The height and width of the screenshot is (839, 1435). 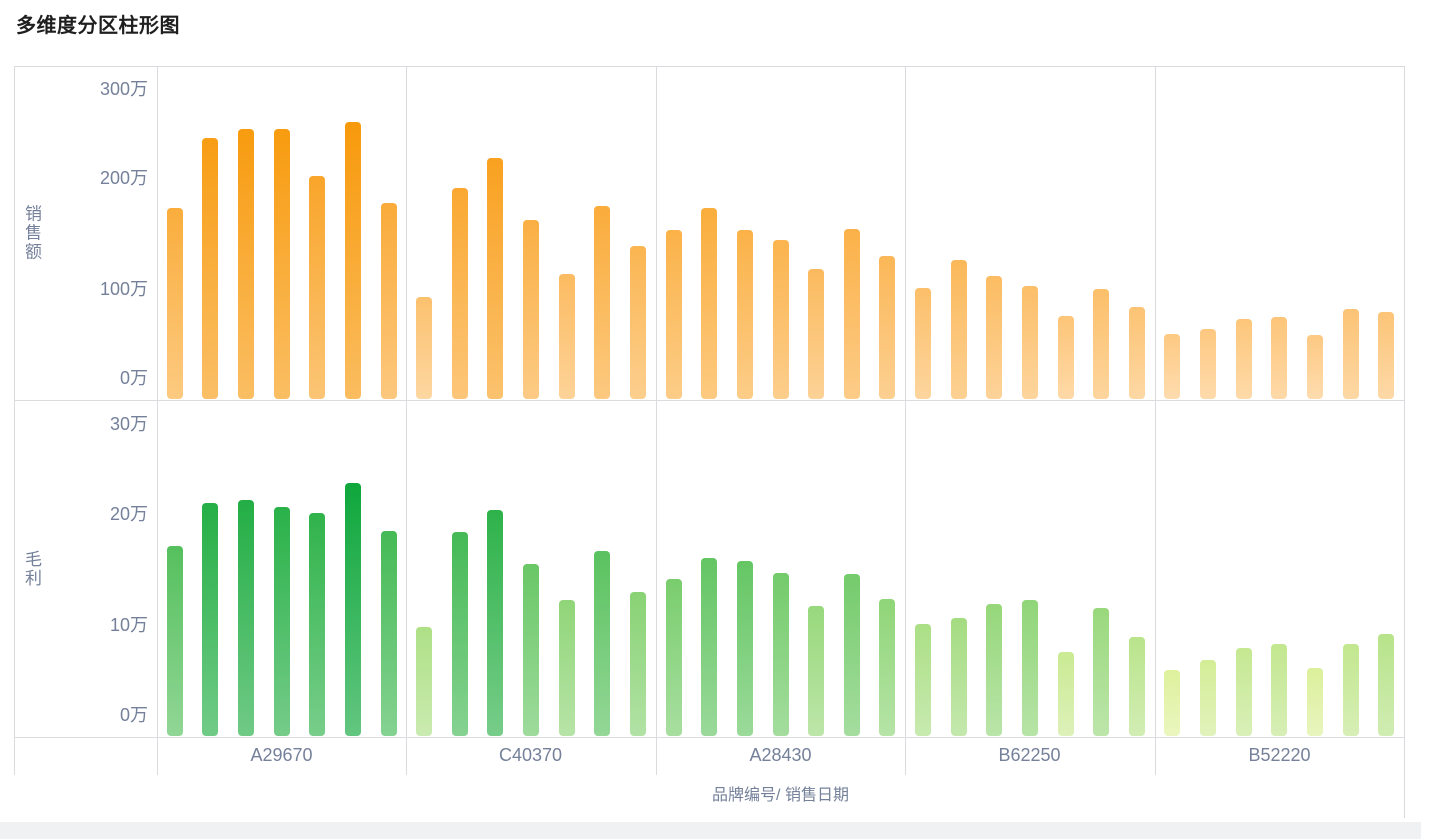 What do you see at coordinates (31, 232) in the screenshot?
I see `y-axis-name: 销售额` at bounding box center [31, 232].